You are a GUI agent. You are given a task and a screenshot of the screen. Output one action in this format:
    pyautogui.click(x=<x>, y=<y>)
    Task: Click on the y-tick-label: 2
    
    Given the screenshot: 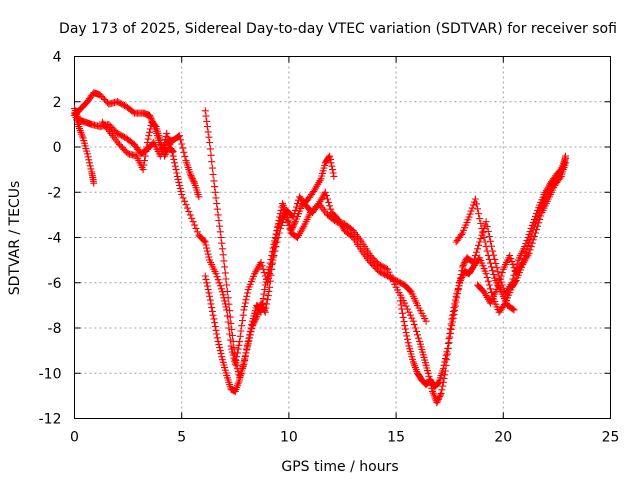 What is the action you would take?
    pyautogui.click(x=57, y=103)
    